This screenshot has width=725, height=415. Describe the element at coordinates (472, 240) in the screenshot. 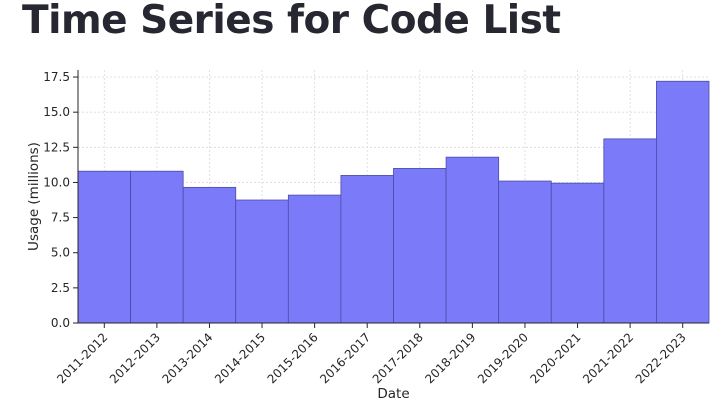

I see `bar-2018-2019` at that location.